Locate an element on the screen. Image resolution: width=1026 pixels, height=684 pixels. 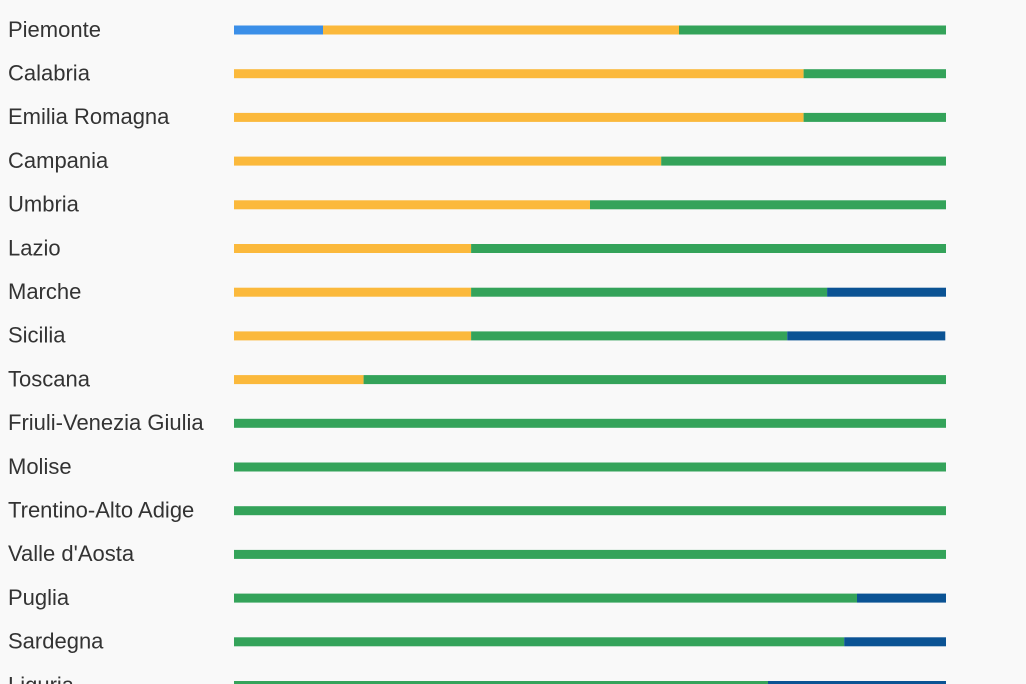
category-label: Liguria is located at coordinates (41, 678).